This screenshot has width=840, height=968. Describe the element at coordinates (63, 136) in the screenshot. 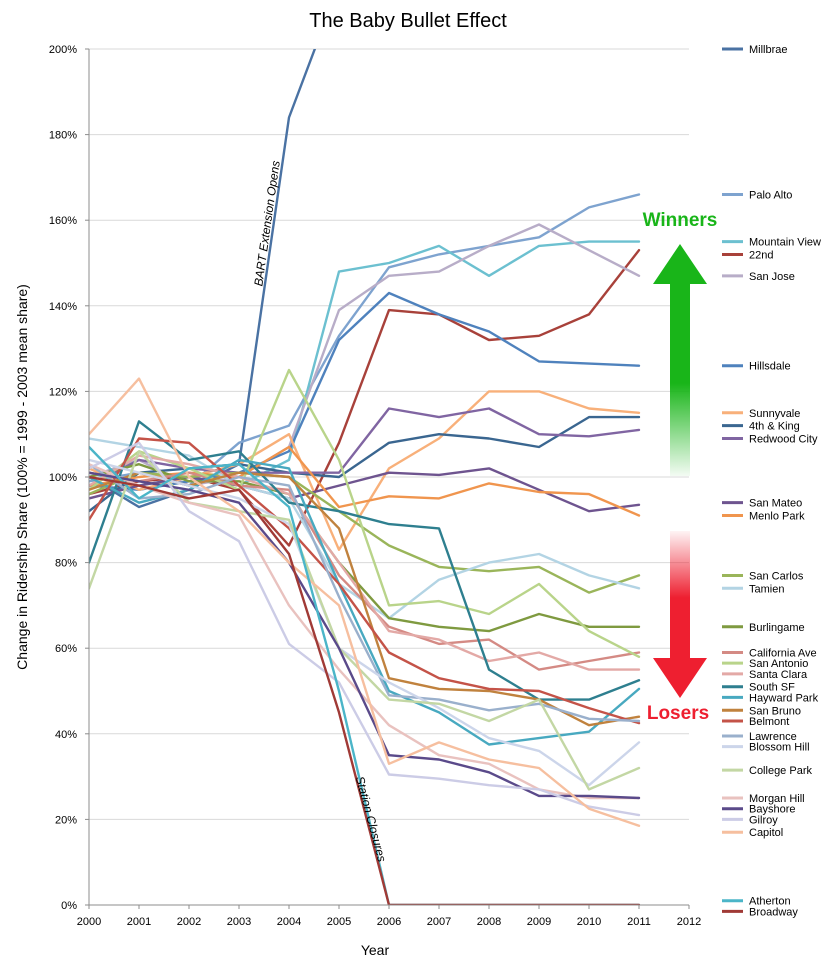

I see `y-tick-label: 180%` at that location.